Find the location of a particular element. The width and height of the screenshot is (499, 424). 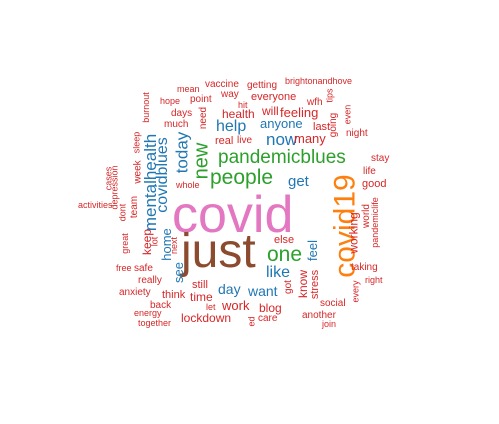

word-day: day is located at coordinates (229, 289).